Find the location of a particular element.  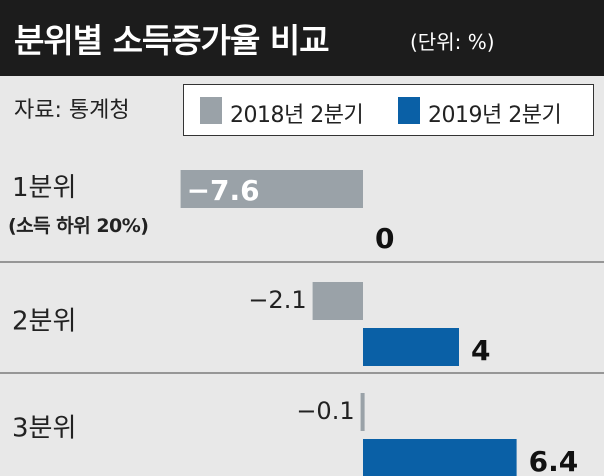

category-label: 3분위 is located at coordinates (44, 429).